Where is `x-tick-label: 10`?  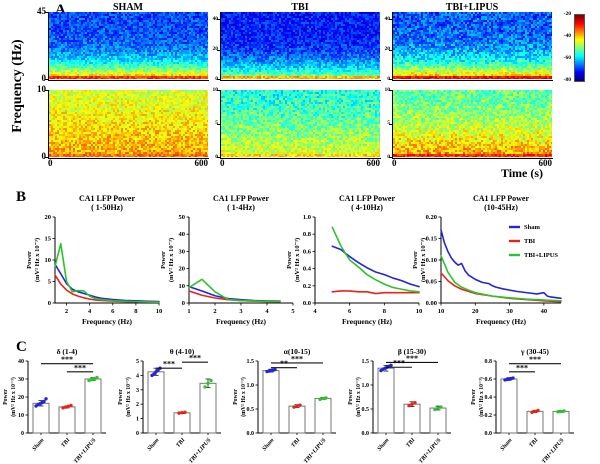
x-tick-label: 10 is located at coordinates (441, 311).